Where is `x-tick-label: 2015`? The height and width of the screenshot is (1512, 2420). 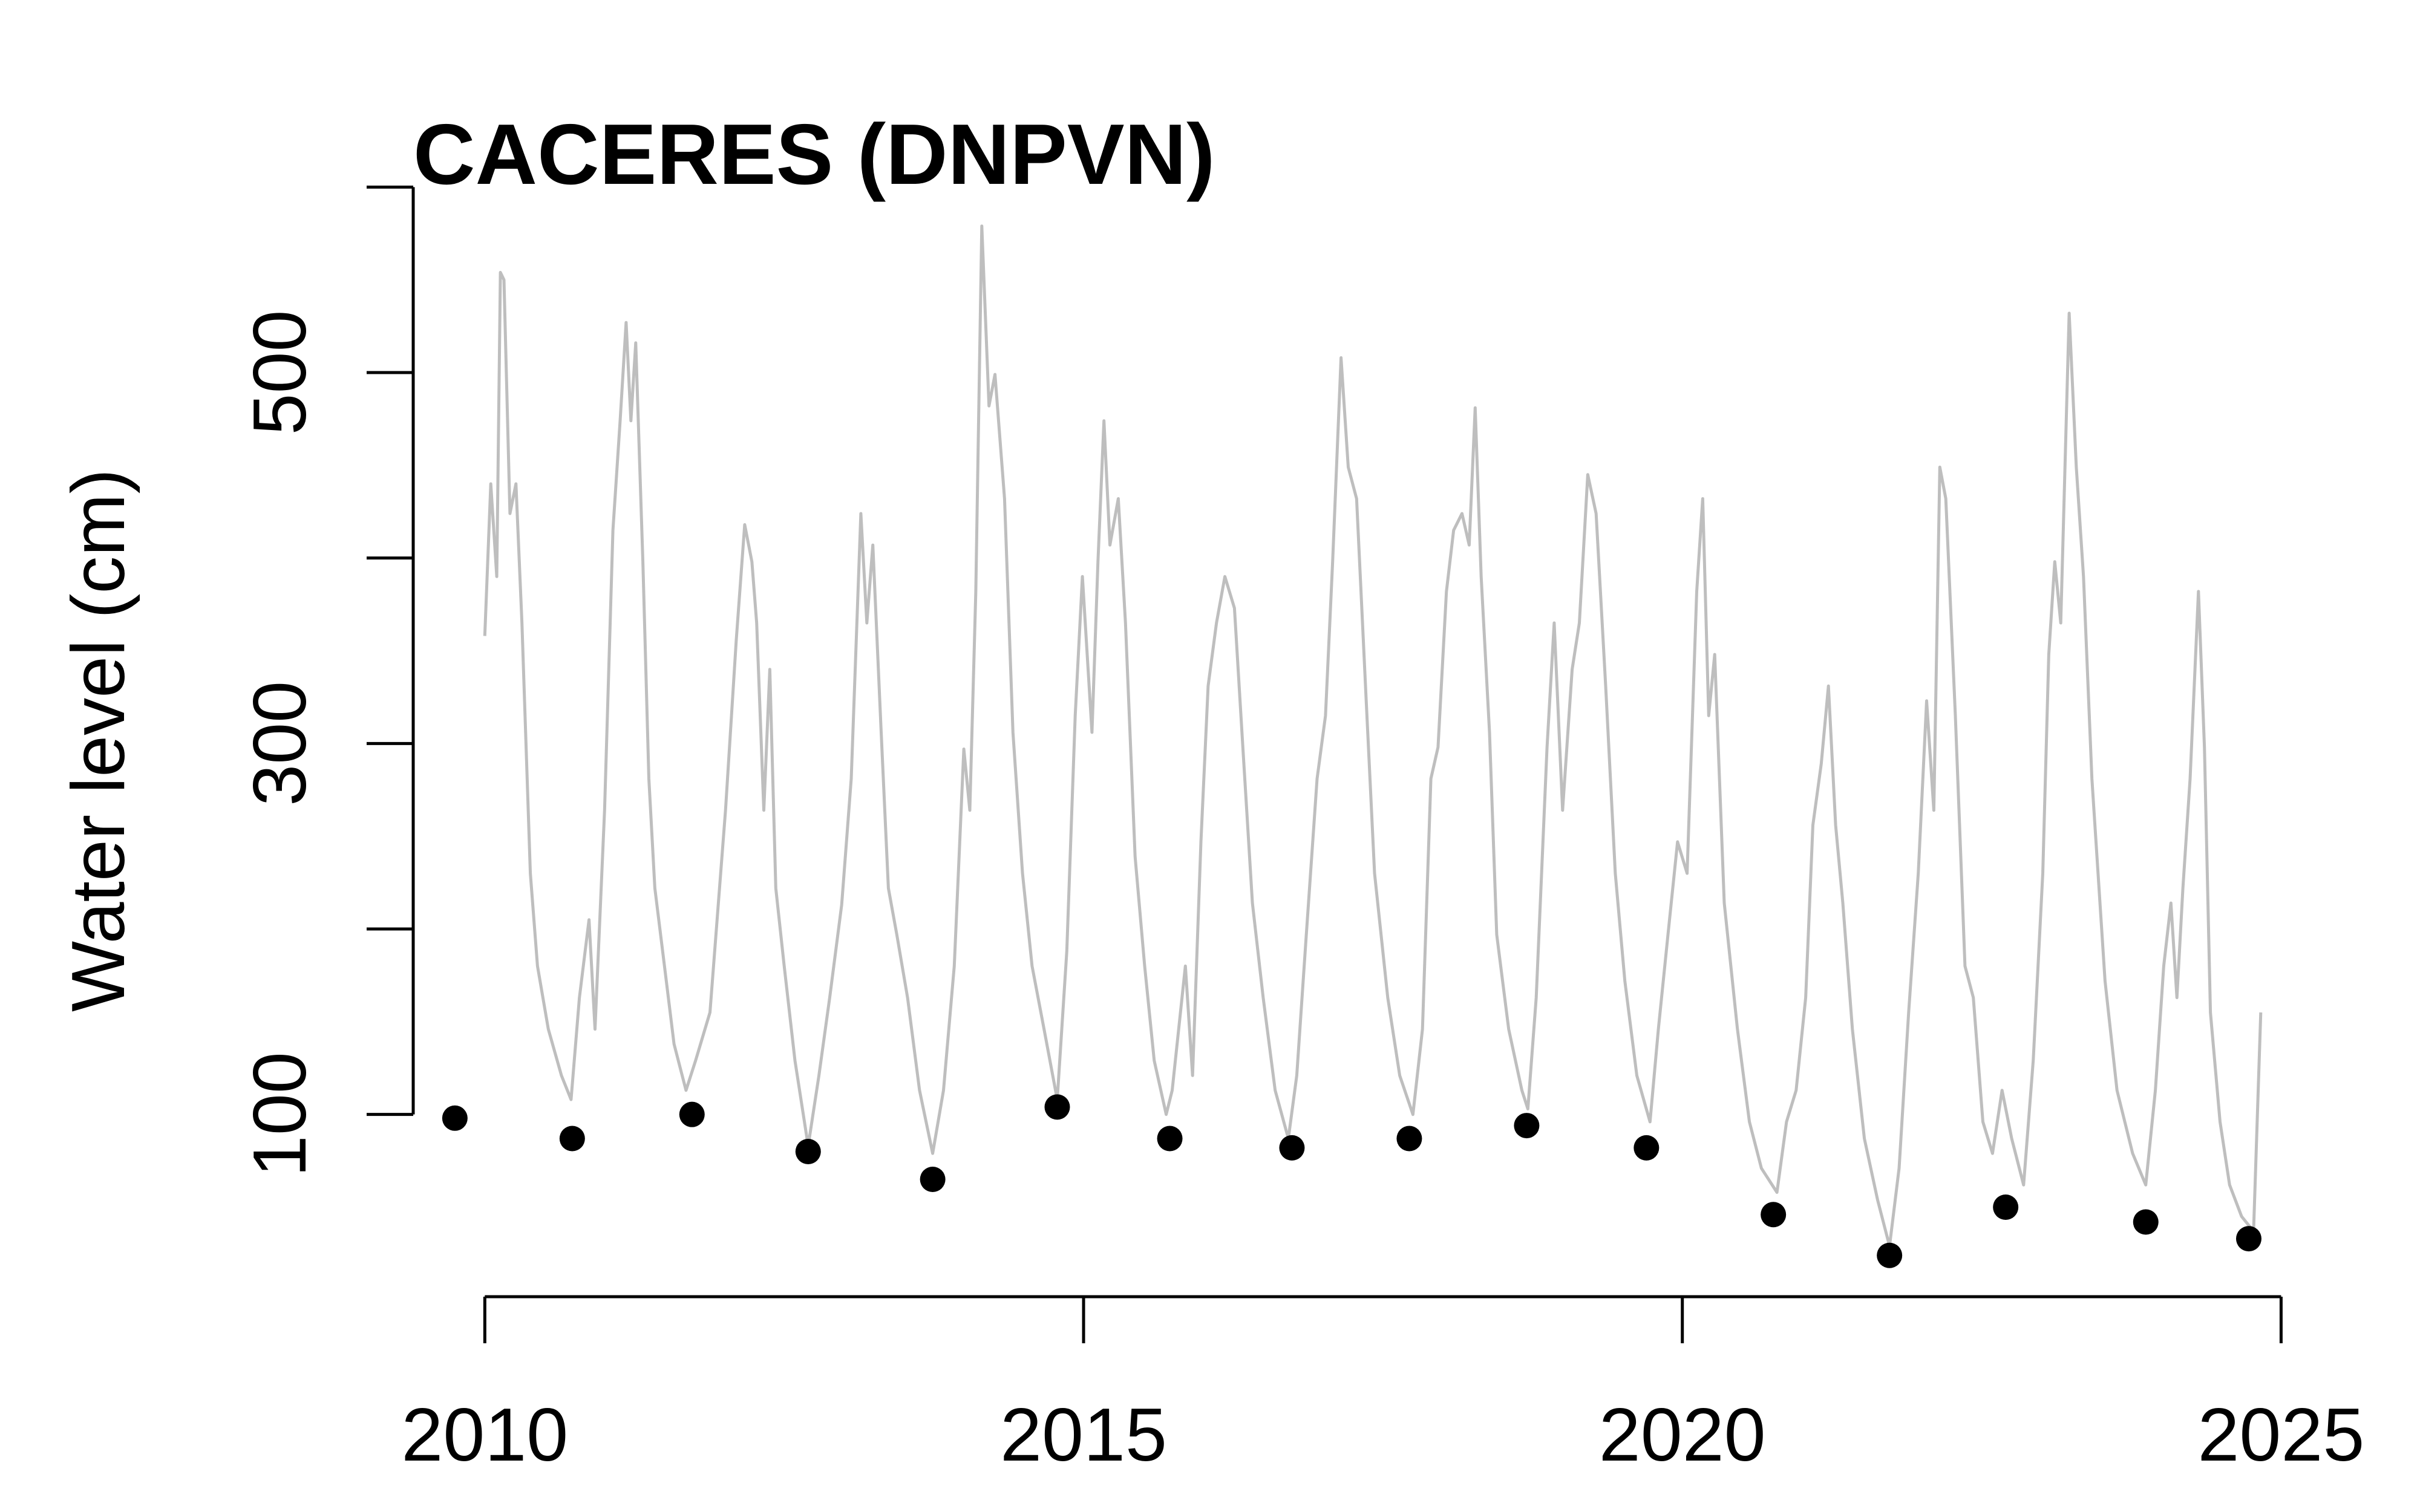
x-tick-label: 2015 is located at coordinates (1083, 1435).